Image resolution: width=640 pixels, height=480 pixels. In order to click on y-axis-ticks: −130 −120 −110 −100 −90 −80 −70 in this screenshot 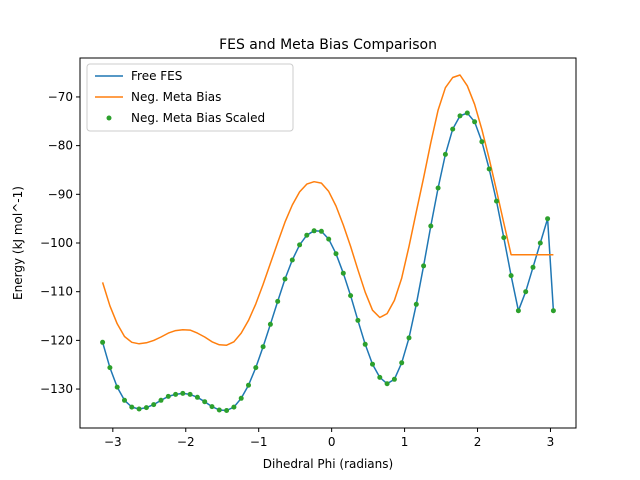, I will do `click(60, 243)`.